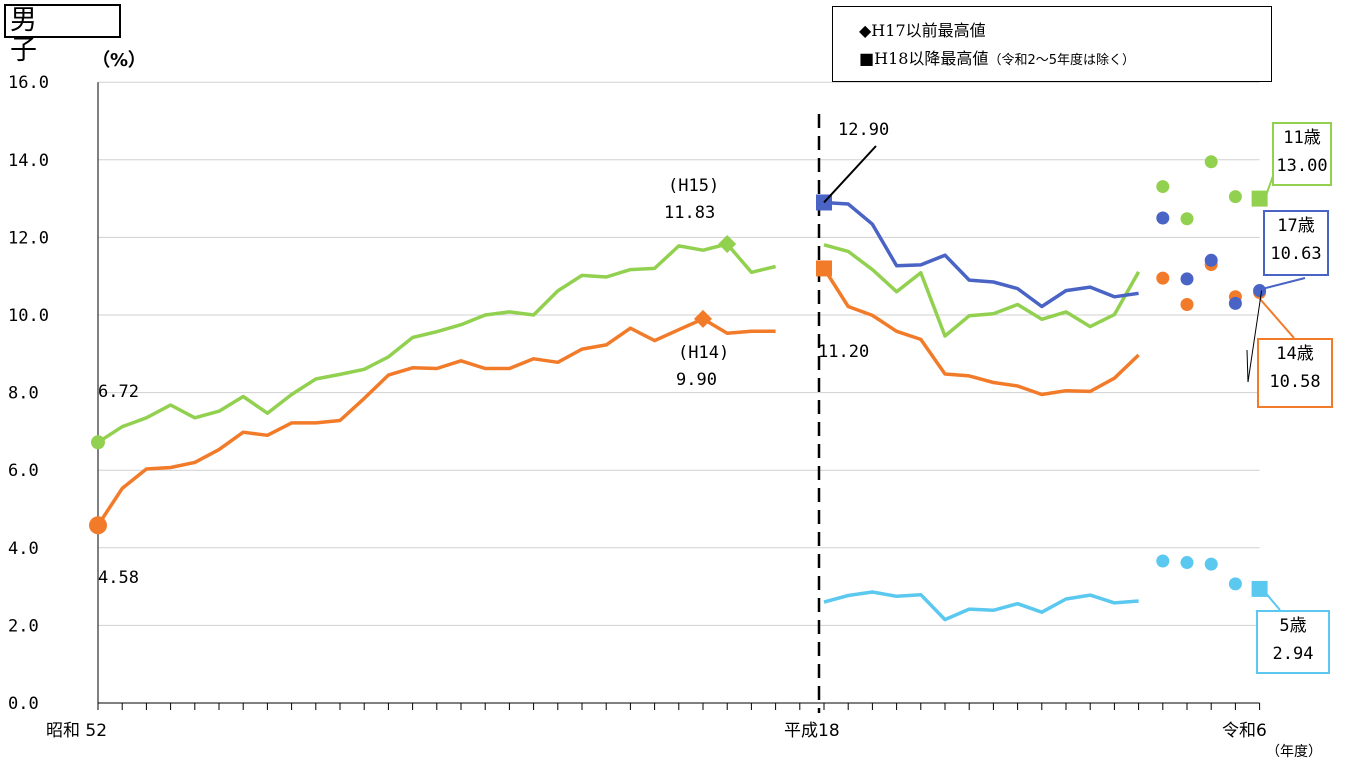 Image resolution: width=1368 pixels, height=762 pixels. I want to click on callout-14: 14歳 10.58, so click(1295, 373).